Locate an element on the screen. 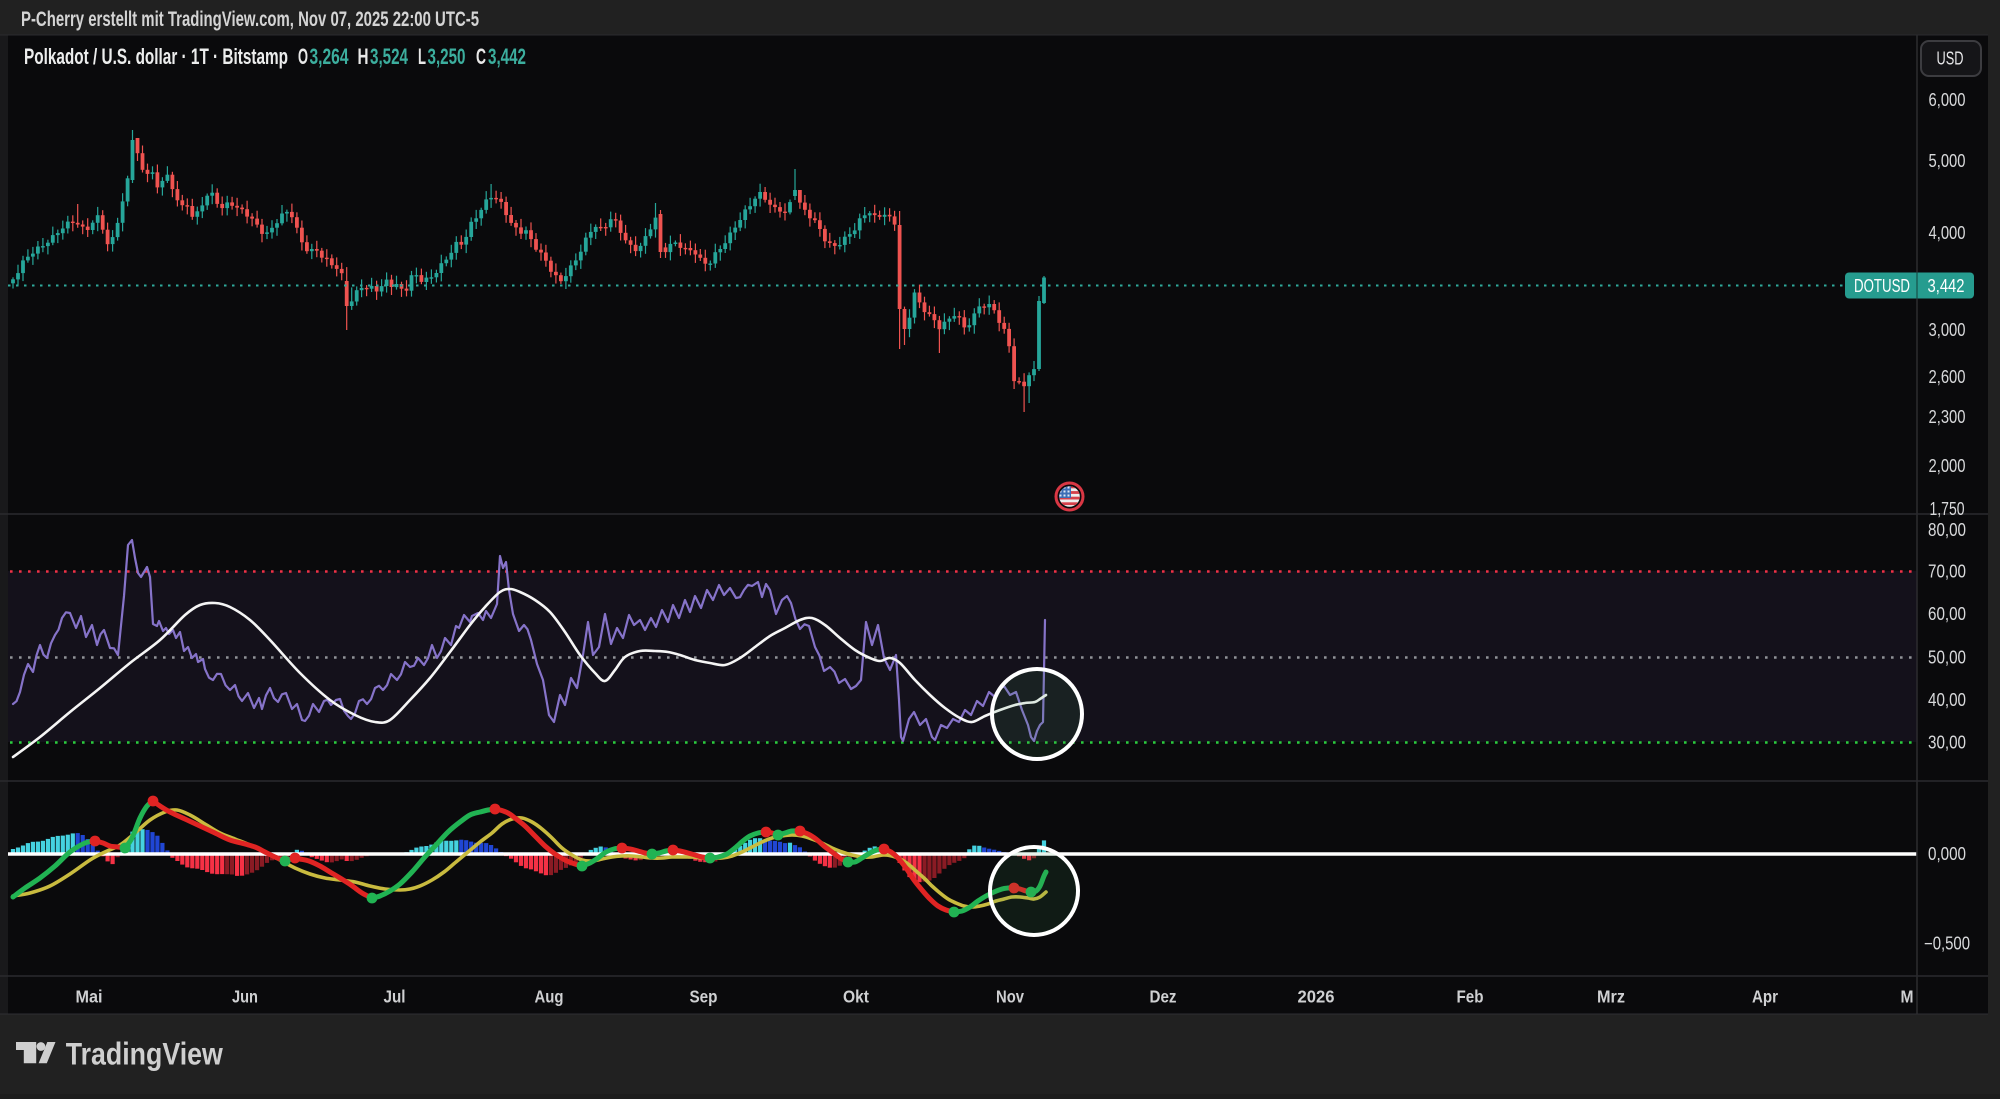  svg-text: Okt is located at coordinates (856, 997).